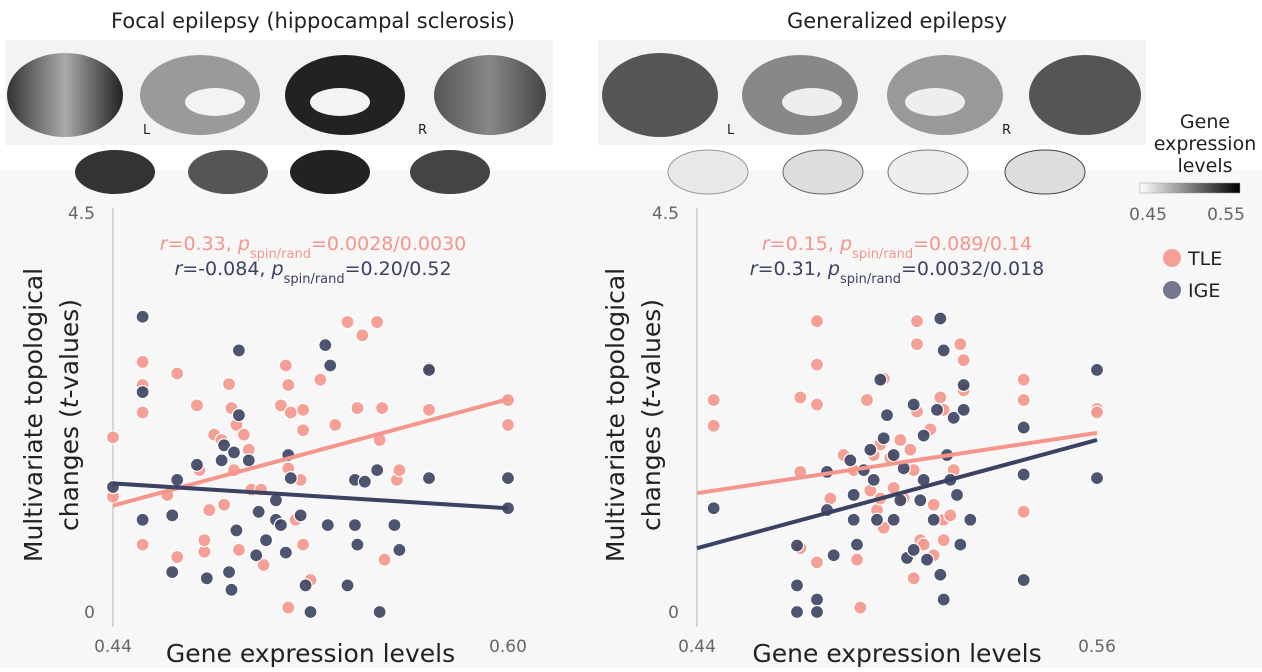 This screenshot has height=672, width=1262. I want to click on y-tick-label: 0, so click(89, 613).